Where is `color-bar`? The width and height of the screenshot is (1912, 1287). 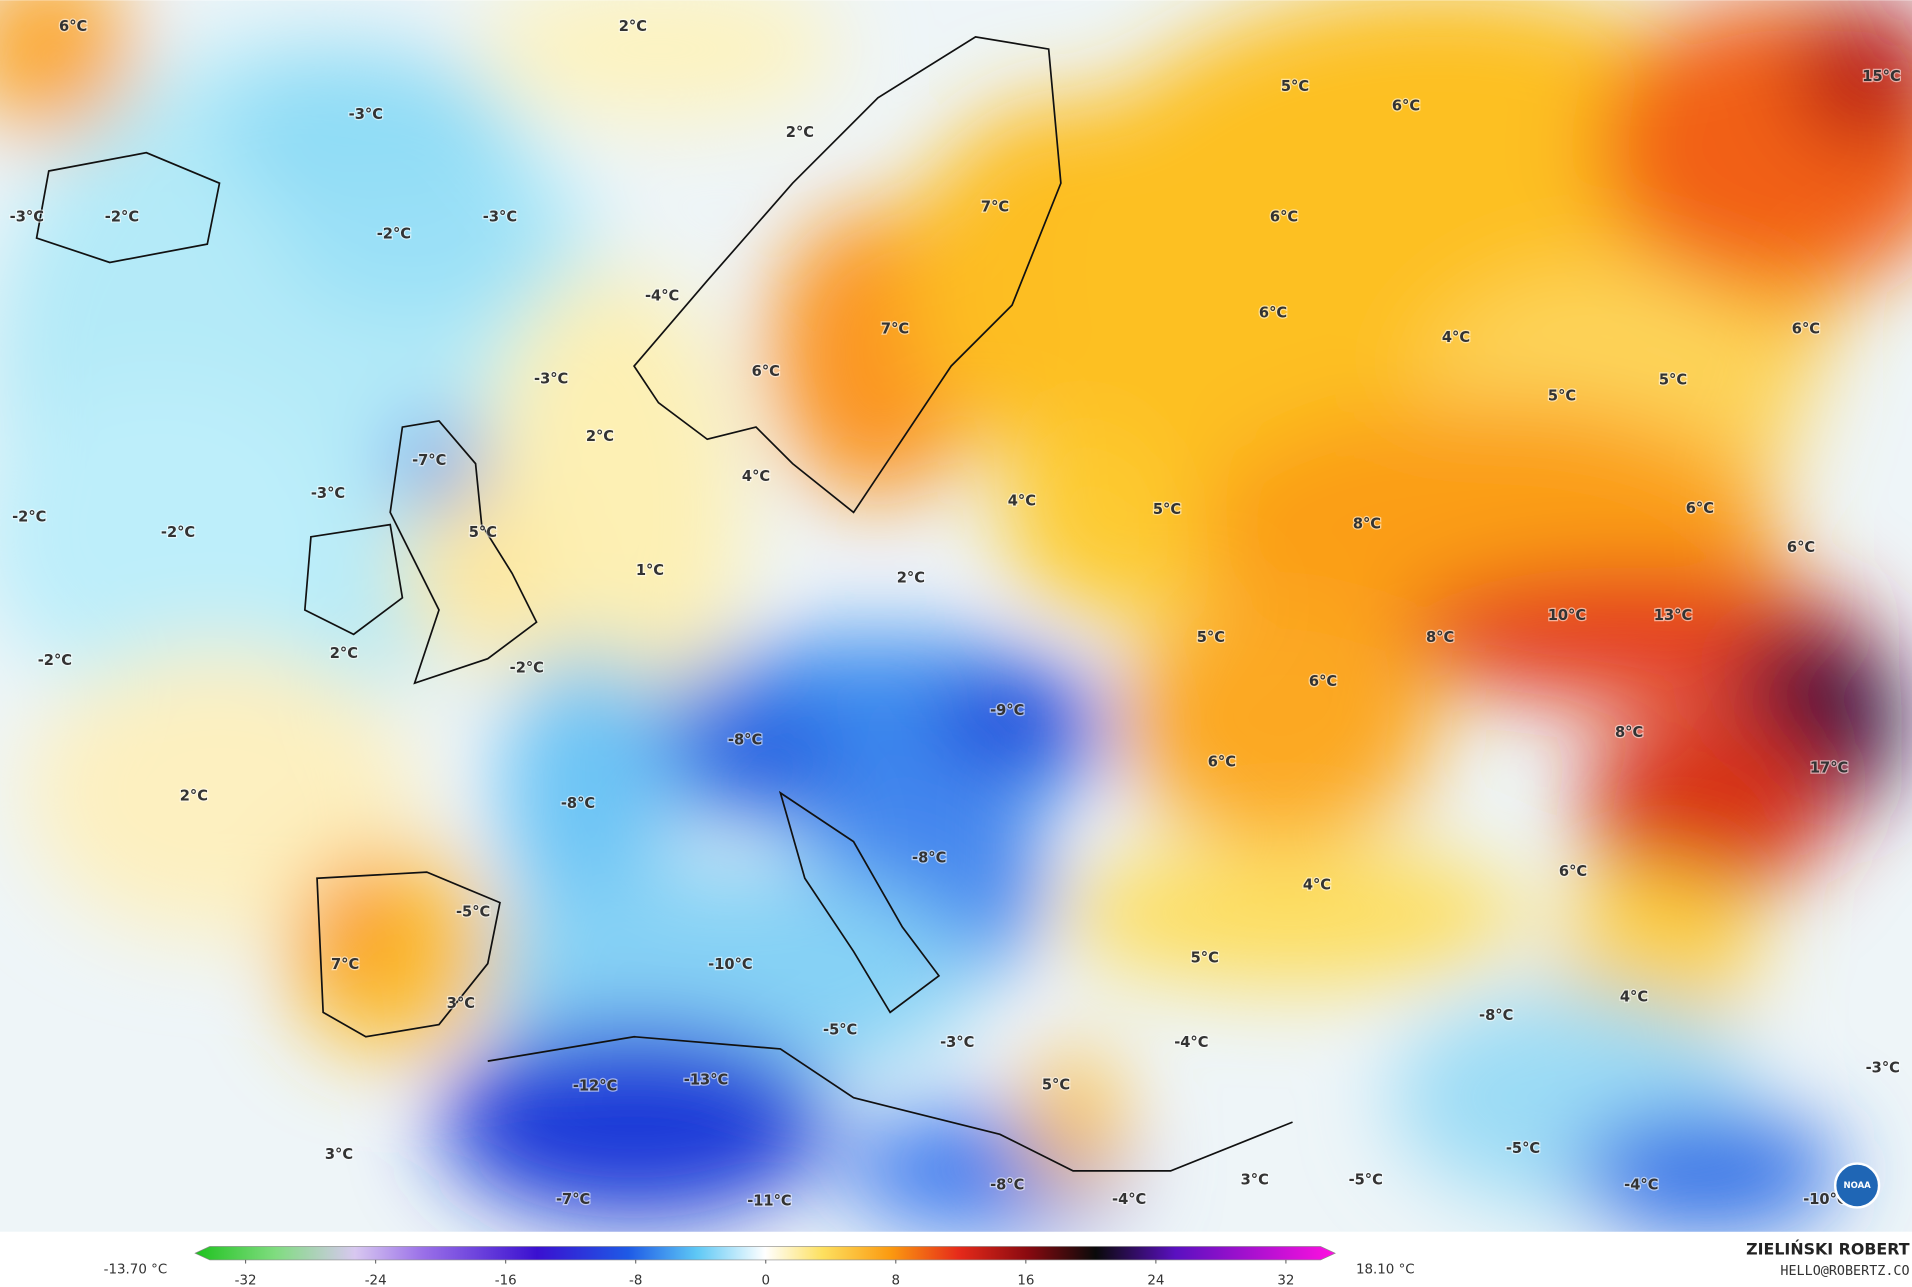
color-bar is located at coordinates (765, 1253).